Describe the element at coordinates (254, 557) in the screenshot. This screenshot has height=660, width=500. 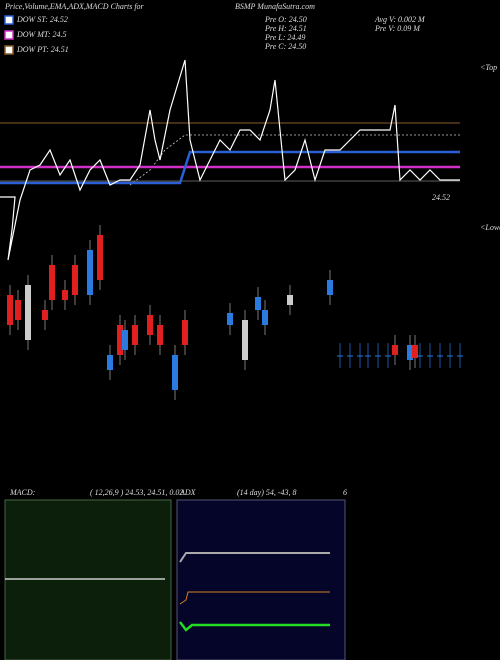
I see `adx-line` at that location.